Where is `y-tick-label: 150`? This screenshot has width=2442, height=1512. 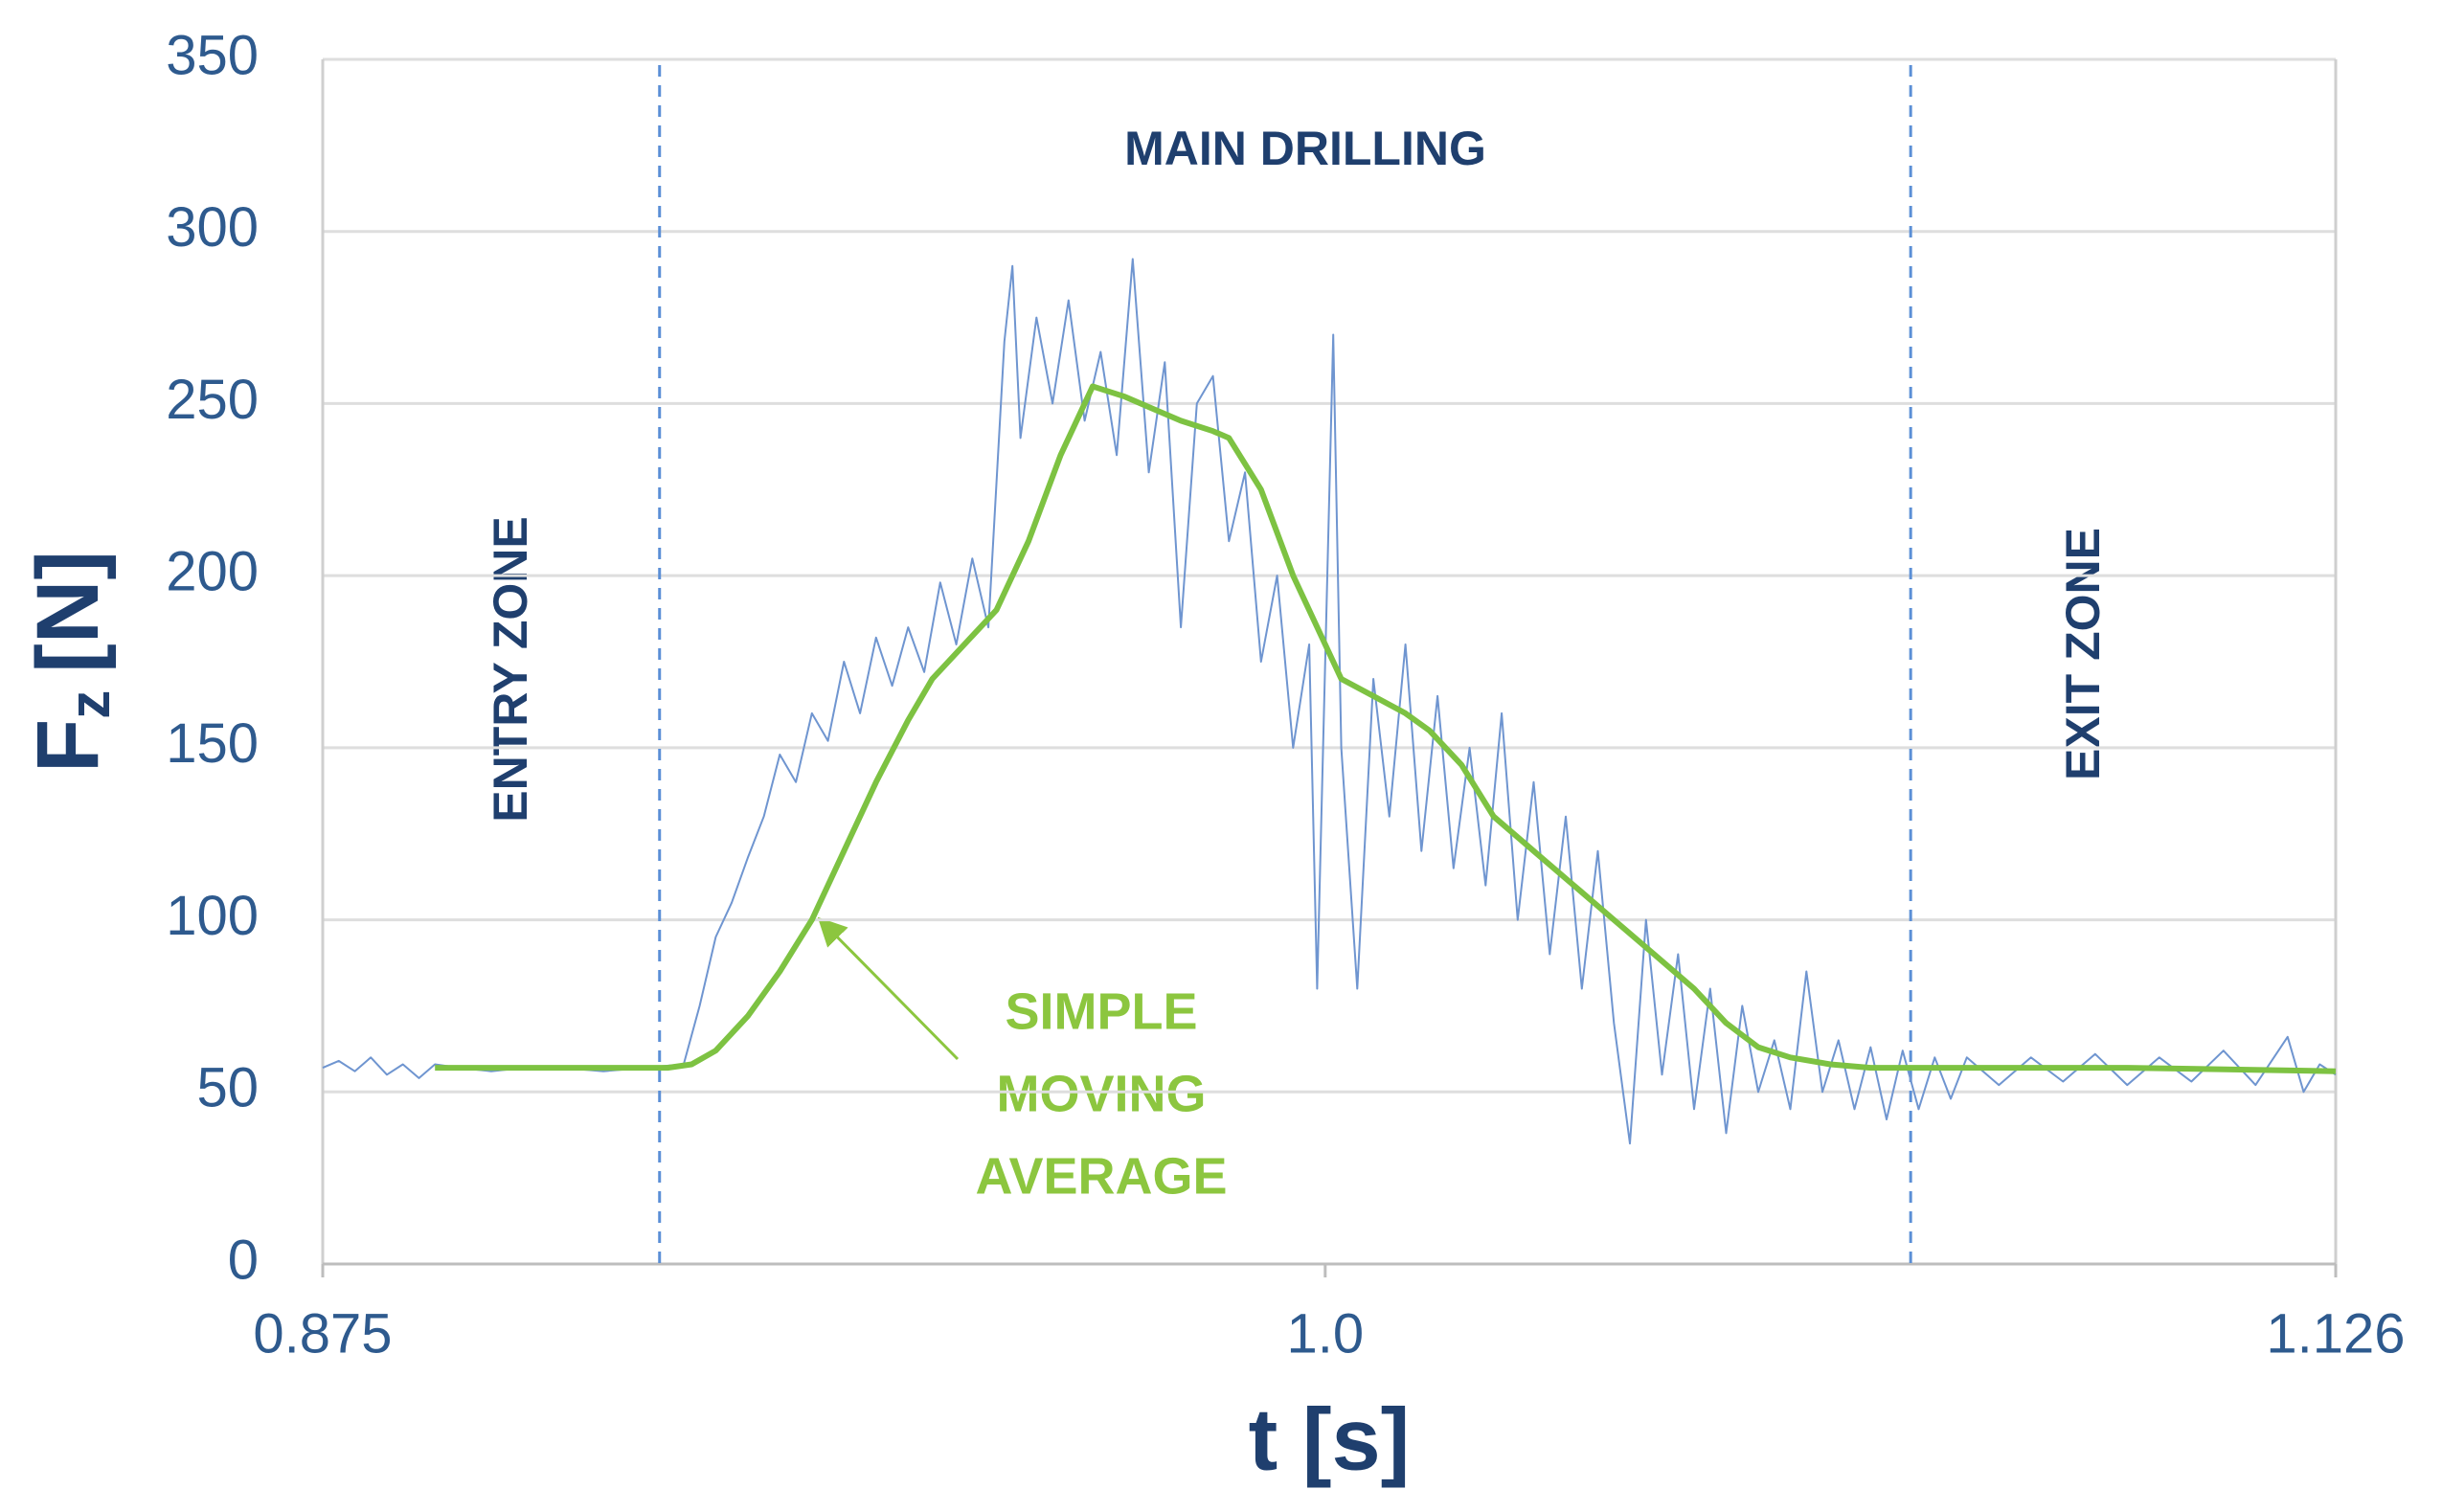 y-tick-label: 150 is located at coordinates (212, 743).